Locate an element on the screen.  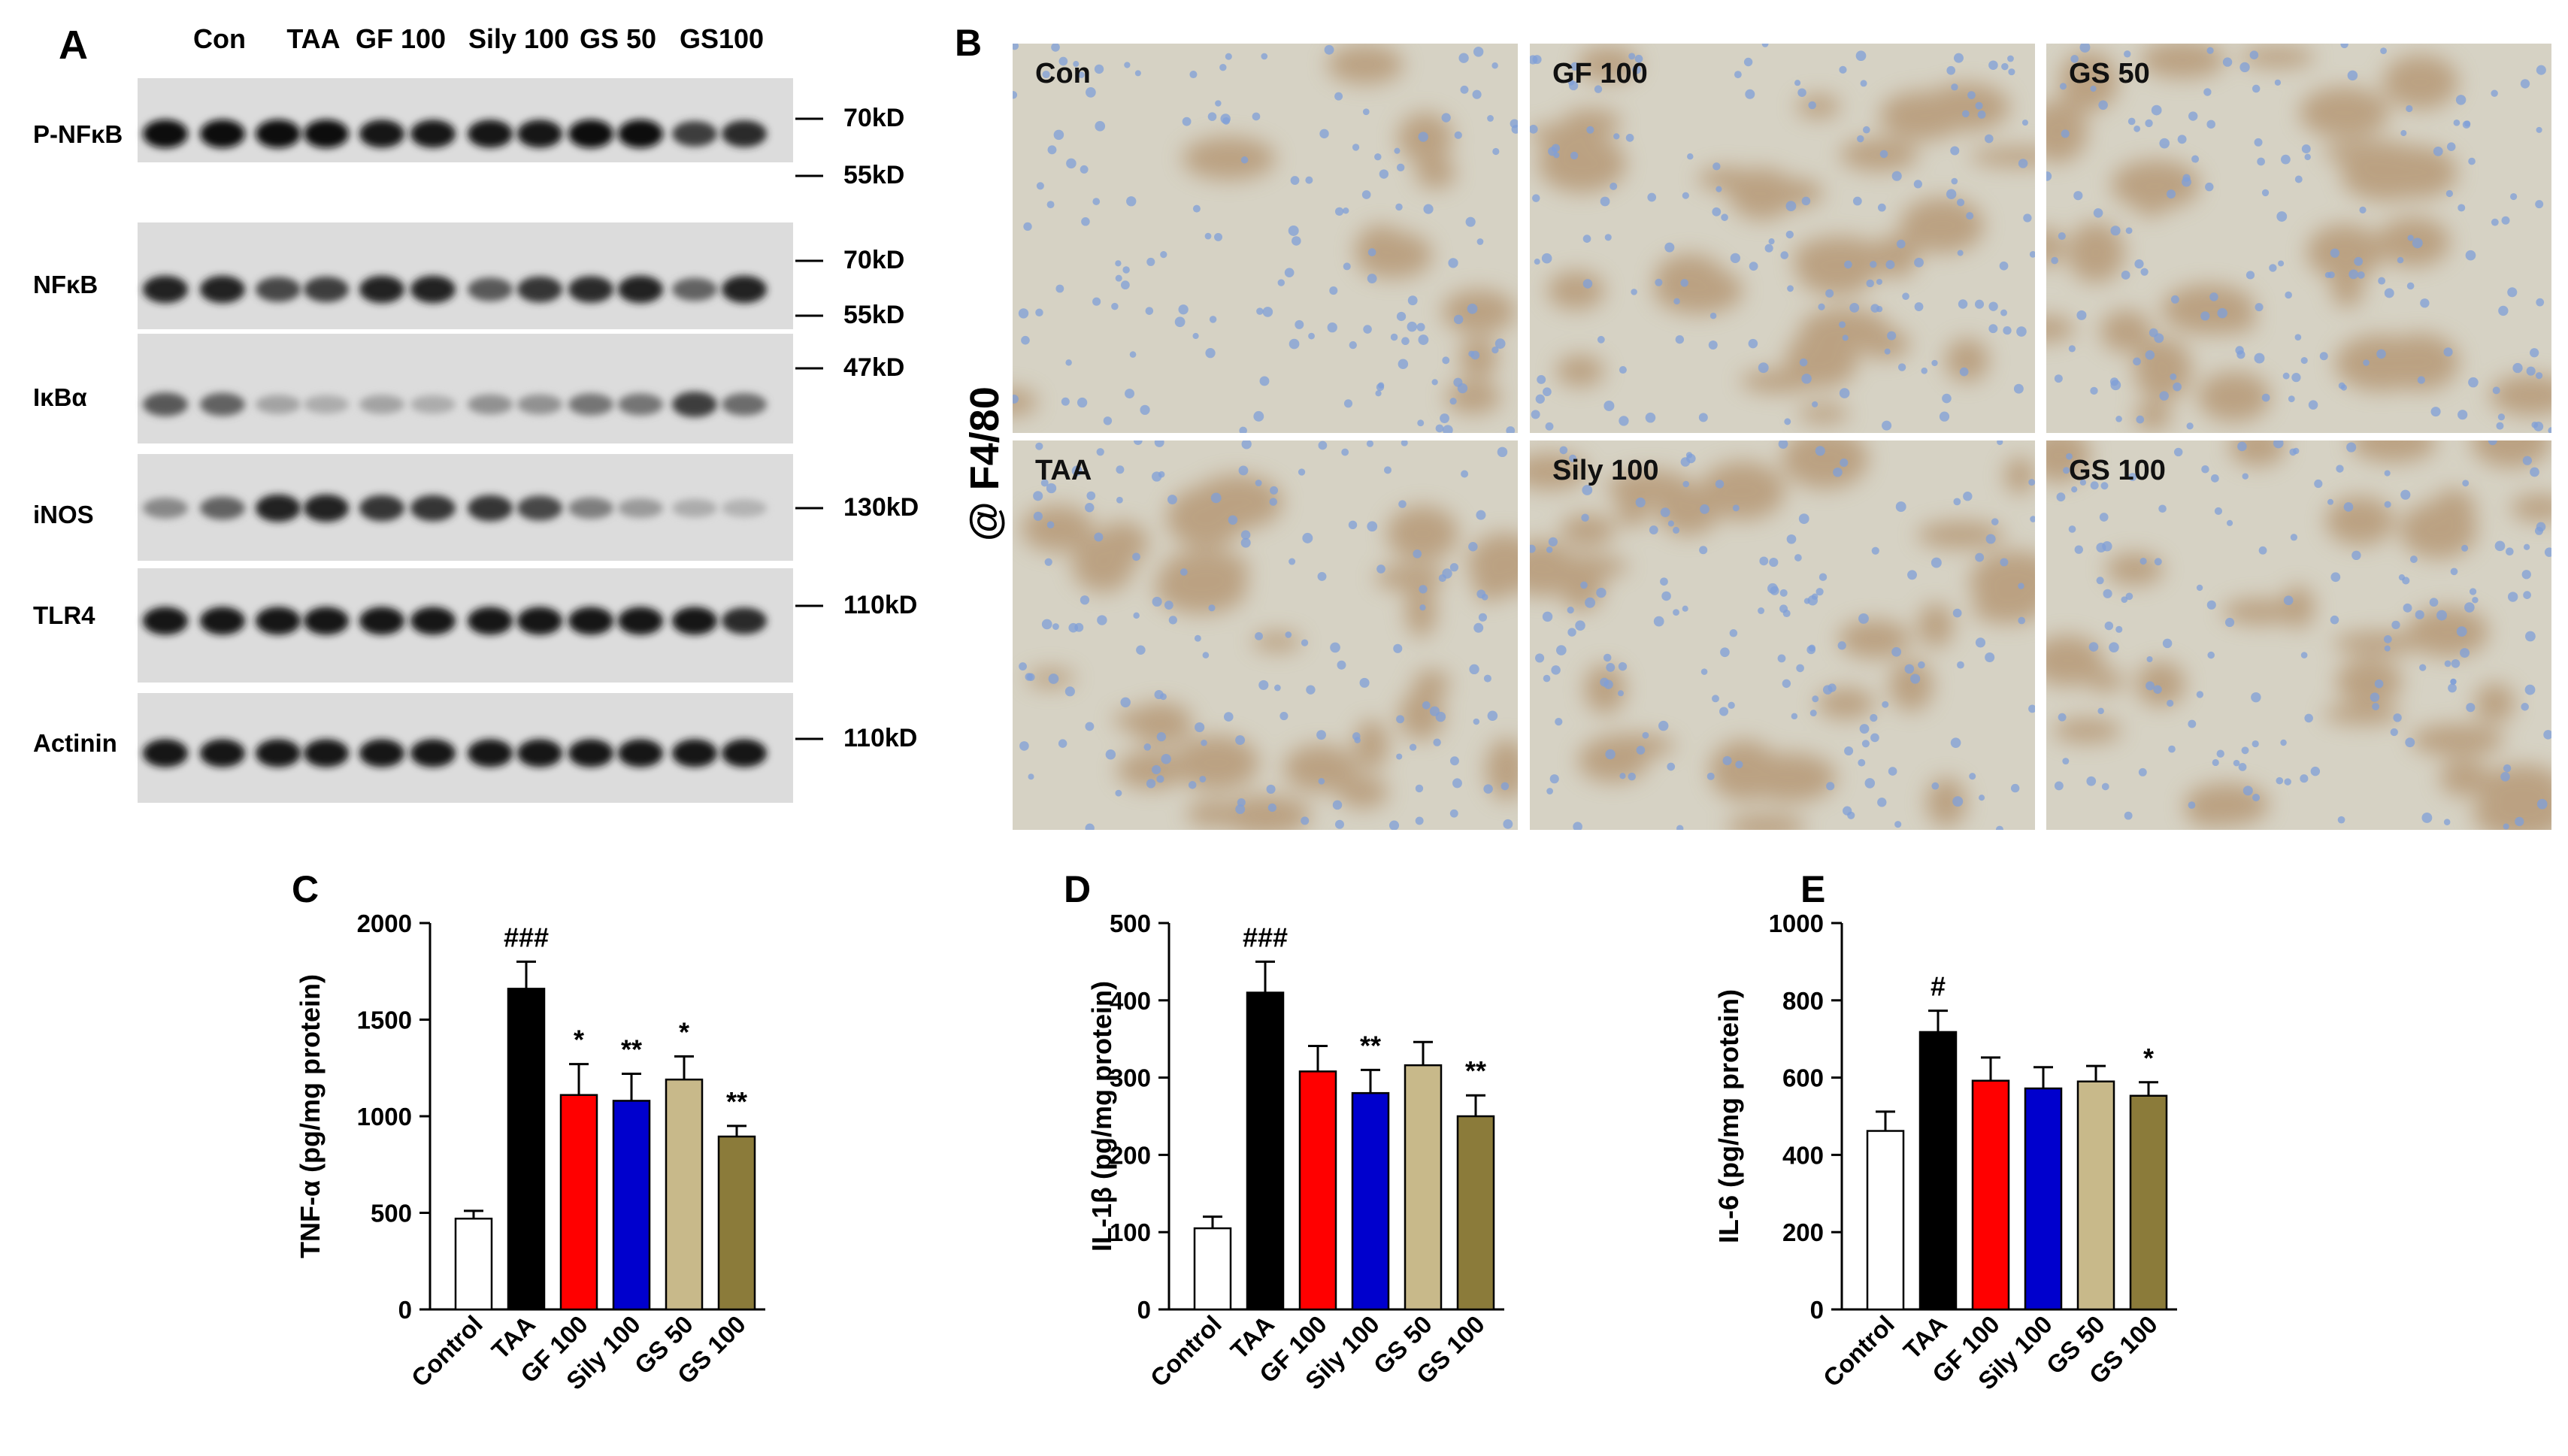
blot-label: P-NFκB is located at coordinates (78, 134).